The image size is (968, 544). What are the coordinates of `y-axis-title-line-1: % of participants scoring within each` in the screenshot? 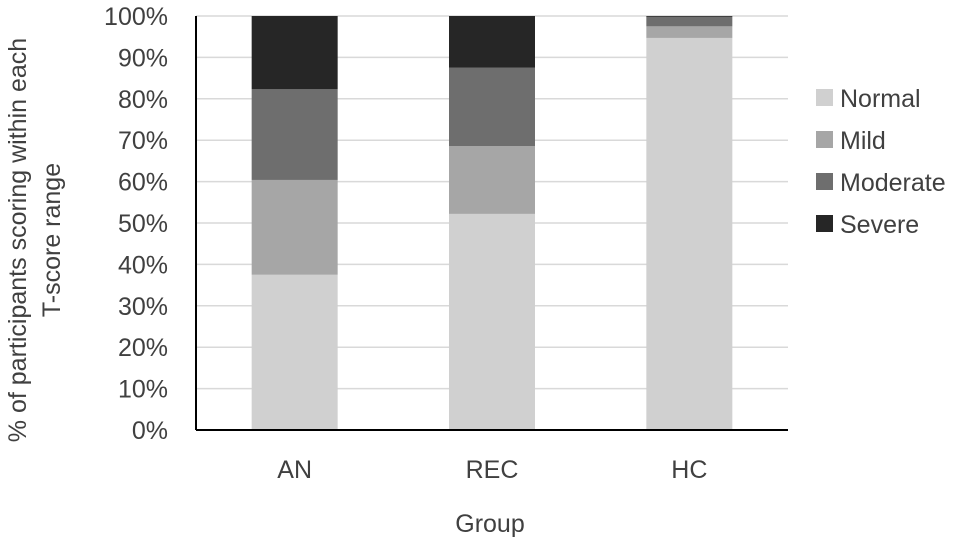 It's located at (18, 240).